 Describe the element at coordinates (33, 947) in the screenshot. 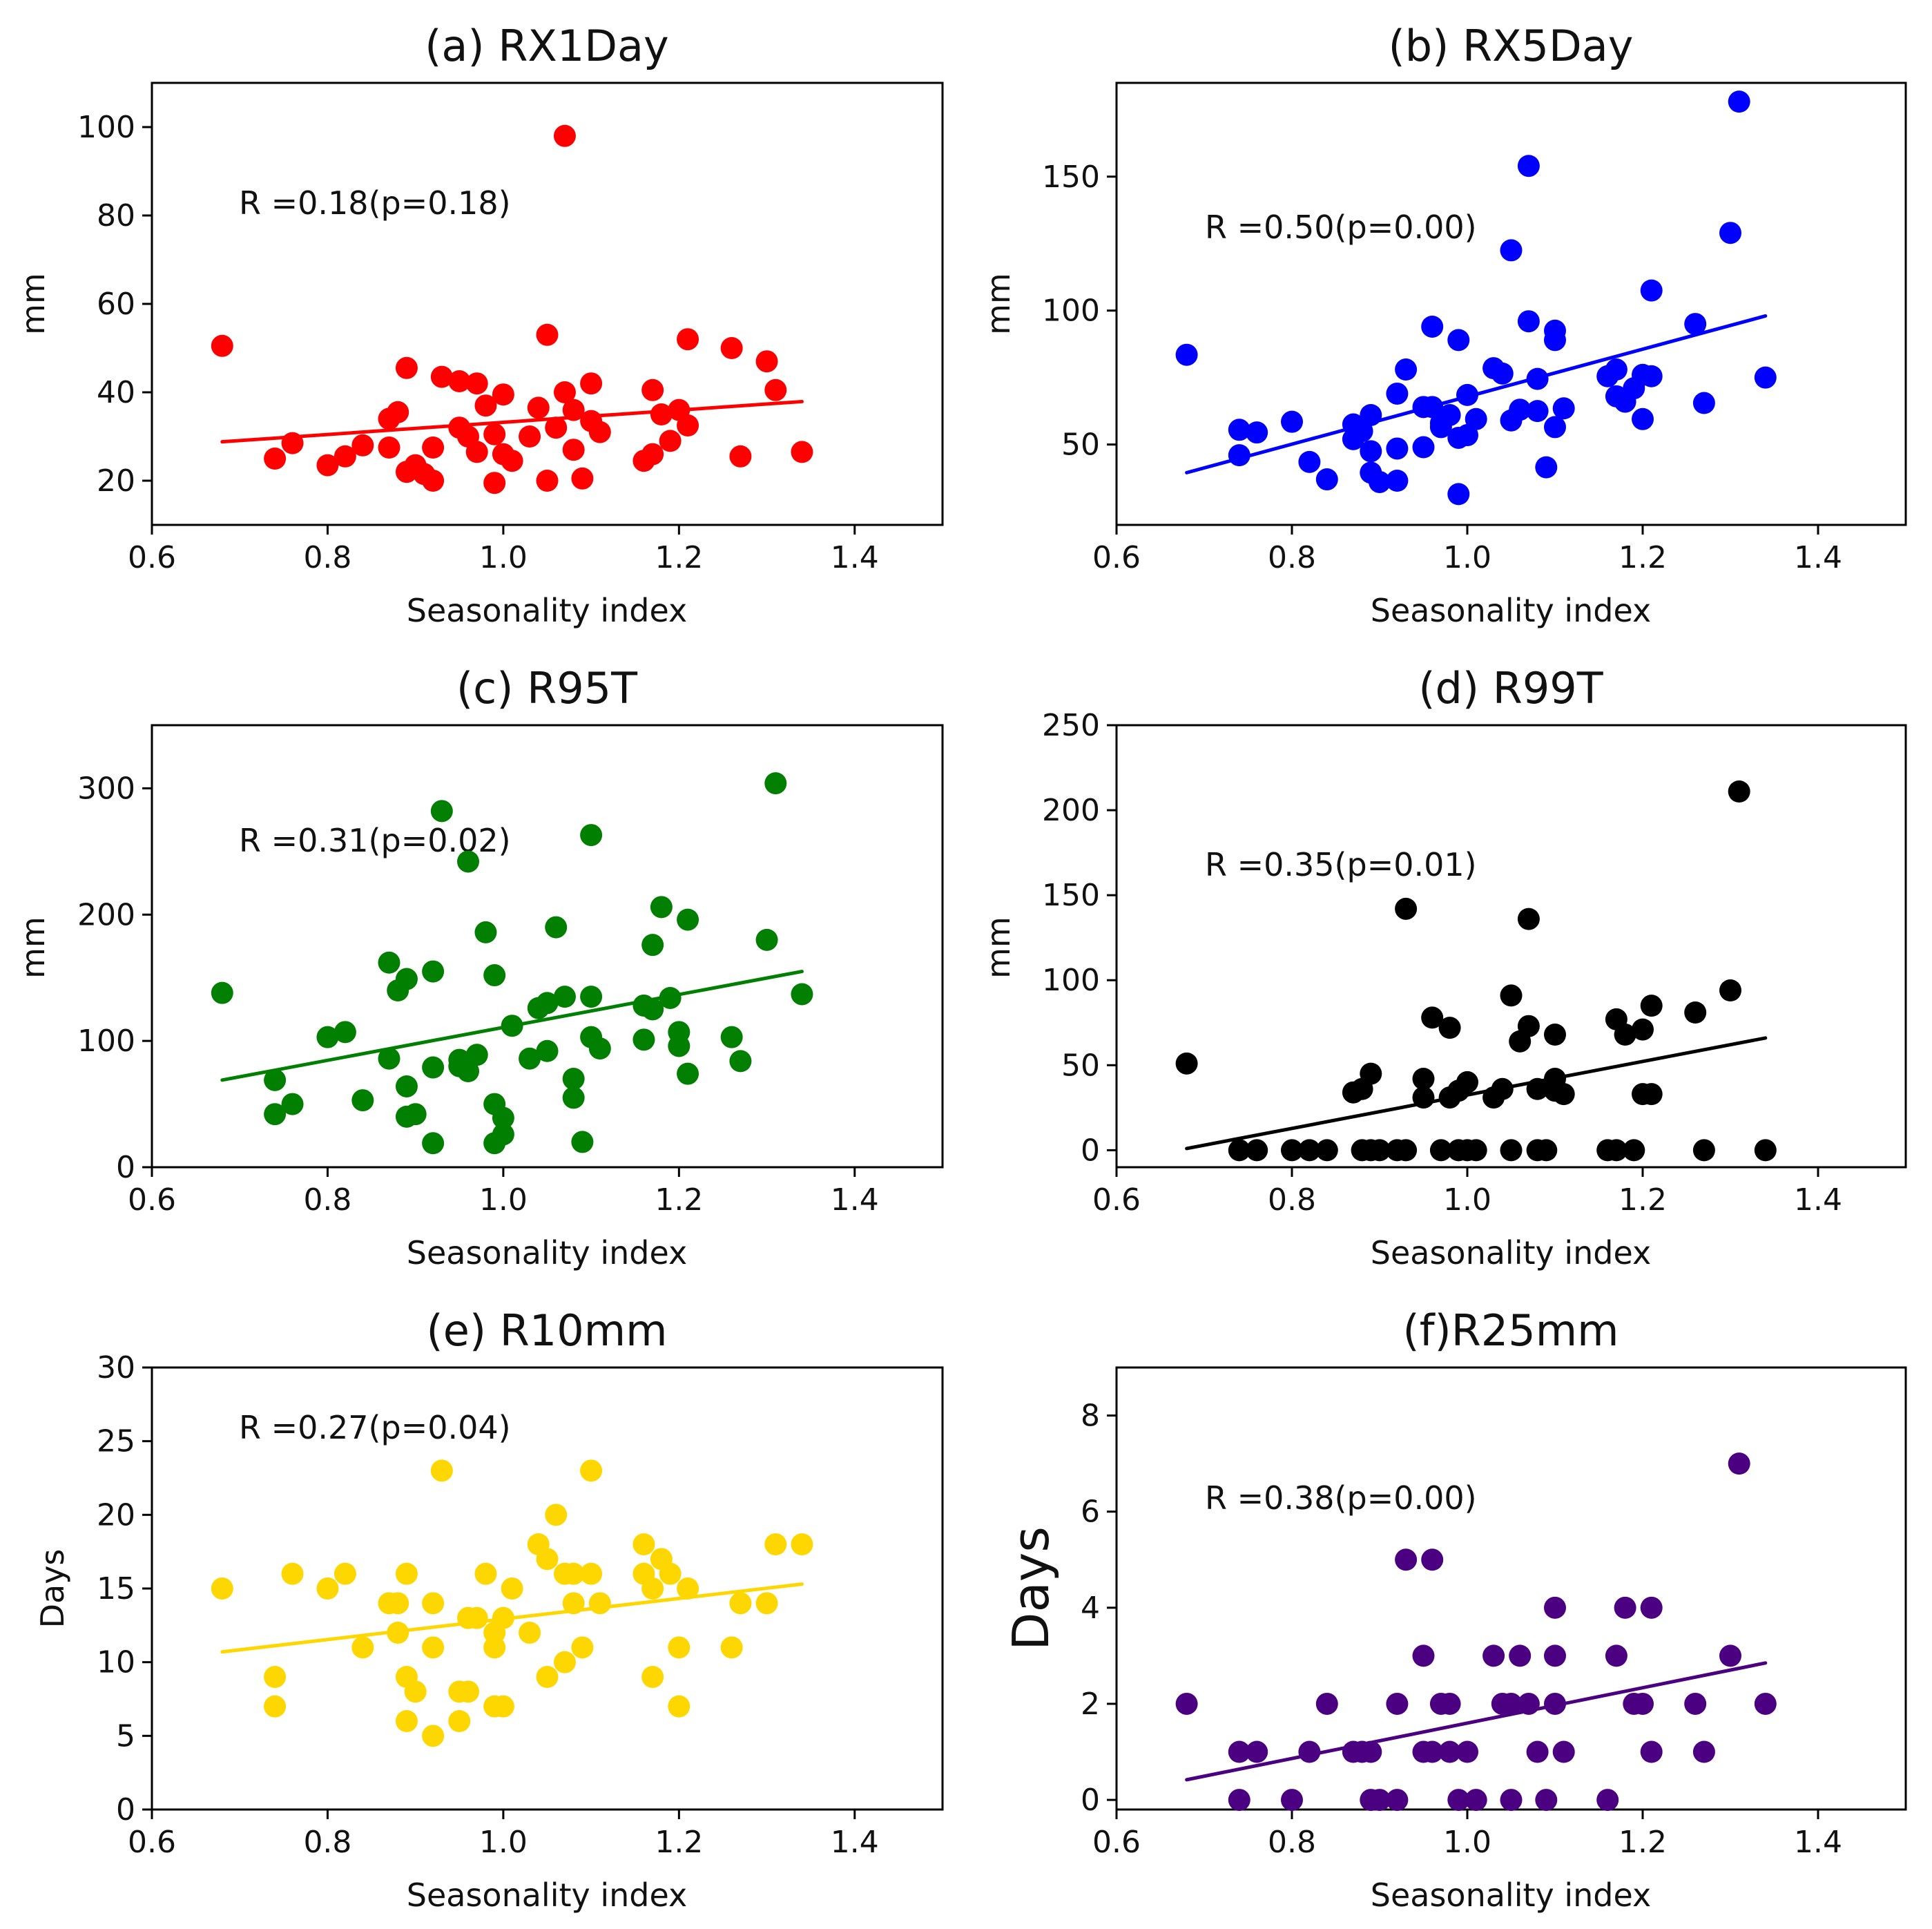

I see `y-axis-label: mm` at that location.